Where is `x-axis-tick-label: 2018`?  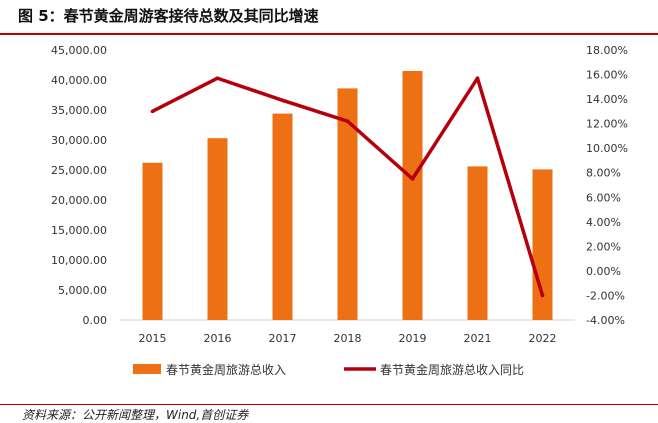 x-axis-tick-label: 2018 is located at coordinates (348, 338).